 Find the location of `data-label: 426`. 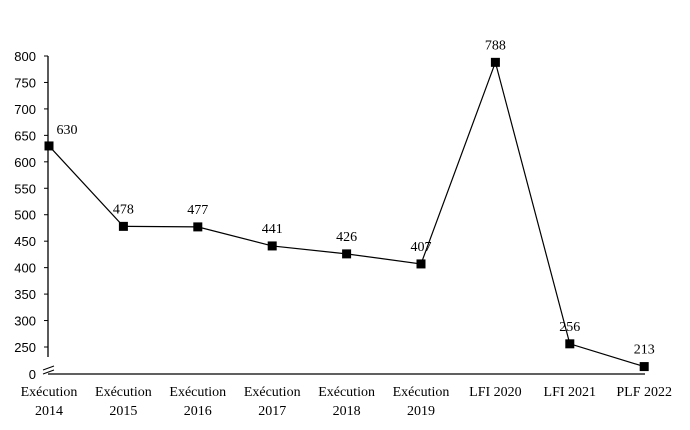

data-label: 426 is located at coordinates (346, 237).